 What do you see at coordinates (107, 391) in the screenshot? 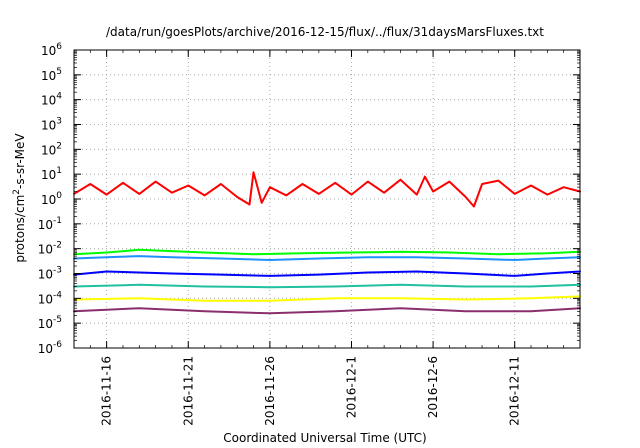
I see `x-tick-label: 2016-11-16` at bounding box center [107, 391].